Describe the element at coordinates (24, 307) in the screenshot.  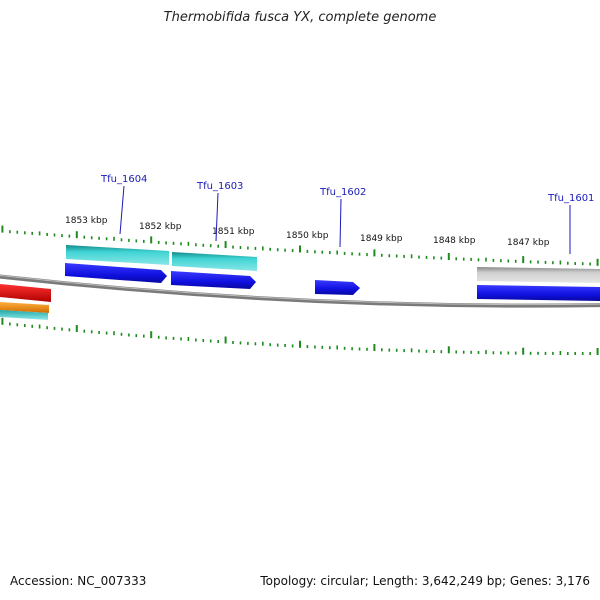
I see `gene-feature-orange` at that location.